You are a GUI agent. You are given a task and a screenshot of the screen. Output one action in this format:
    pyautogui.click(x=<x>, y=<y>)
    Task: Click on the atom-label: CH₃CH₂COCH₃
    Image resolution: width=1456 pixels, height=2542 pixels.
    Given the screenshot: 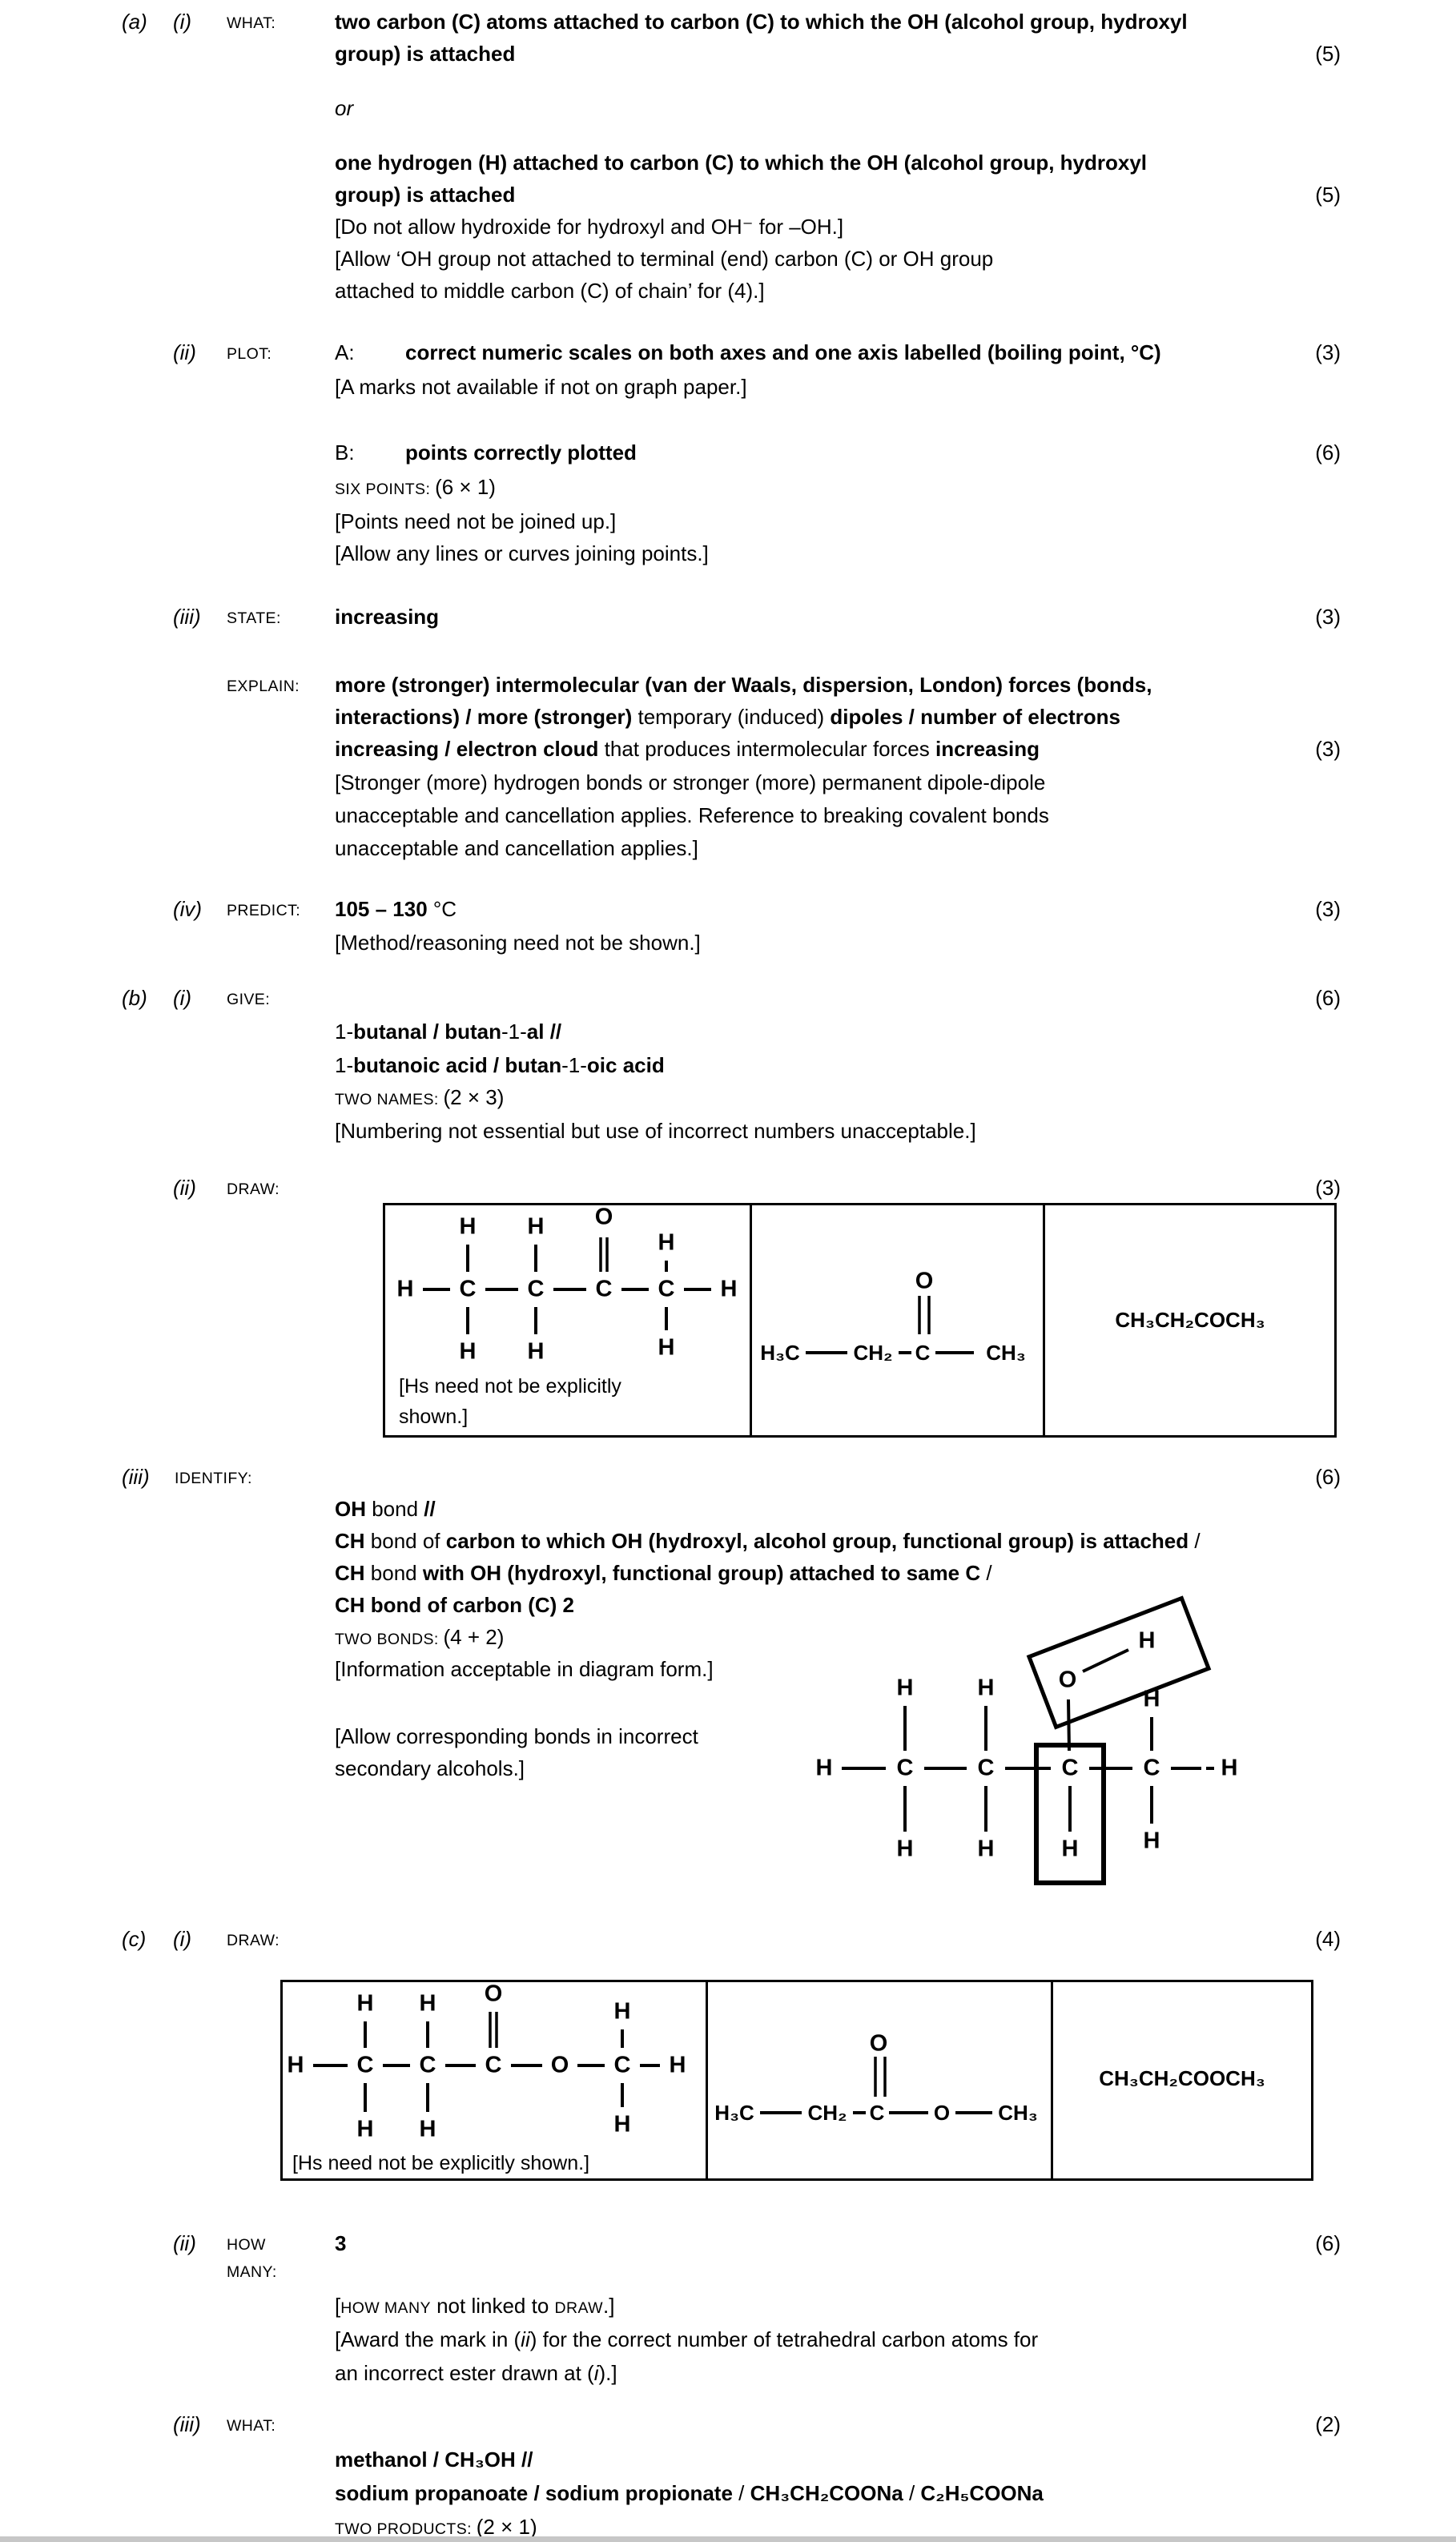 What is the action you would take?
    pyautogui.click(x=1190, y=1320)
    